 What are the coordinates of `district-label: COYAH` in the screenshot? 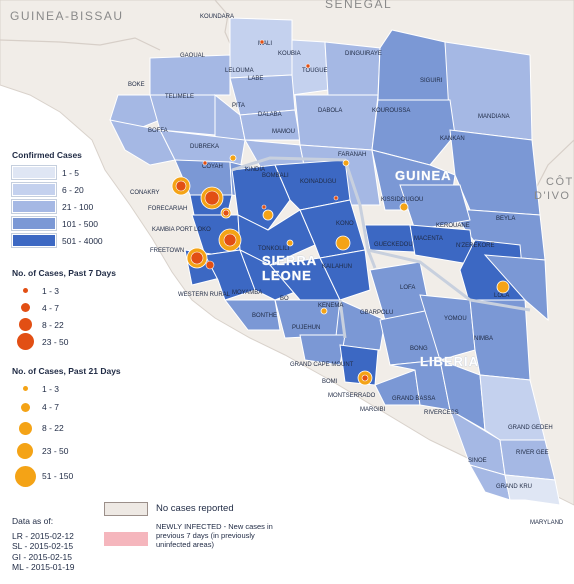 It's located at (212, 167).